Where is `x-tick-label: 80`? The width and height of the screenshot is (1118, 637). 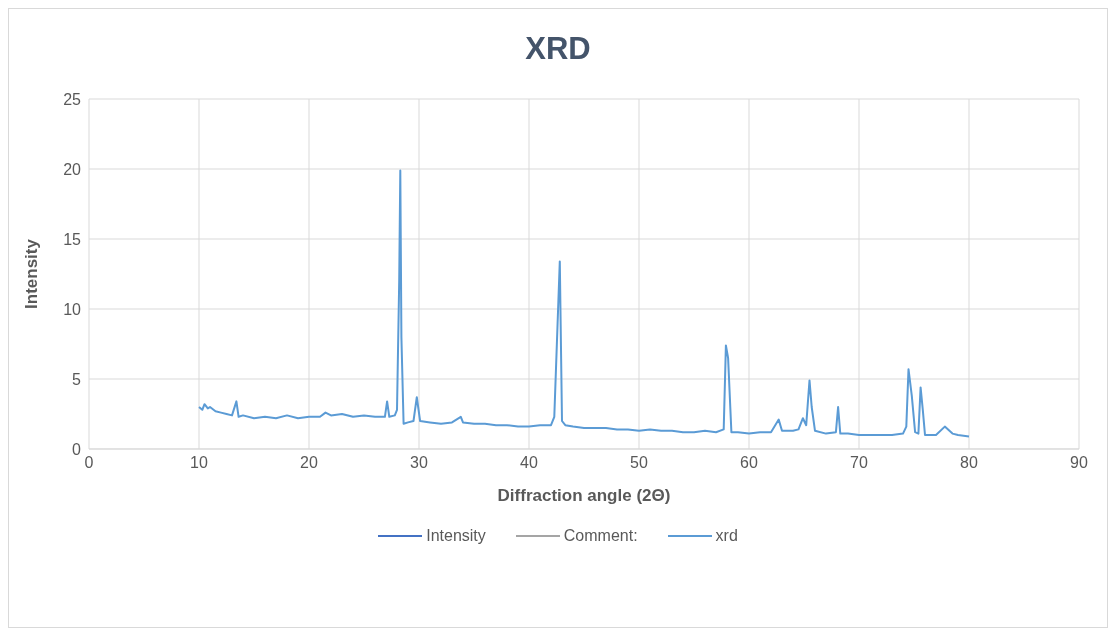
x-tick-label: 80 is located at coordinates (969, 463).